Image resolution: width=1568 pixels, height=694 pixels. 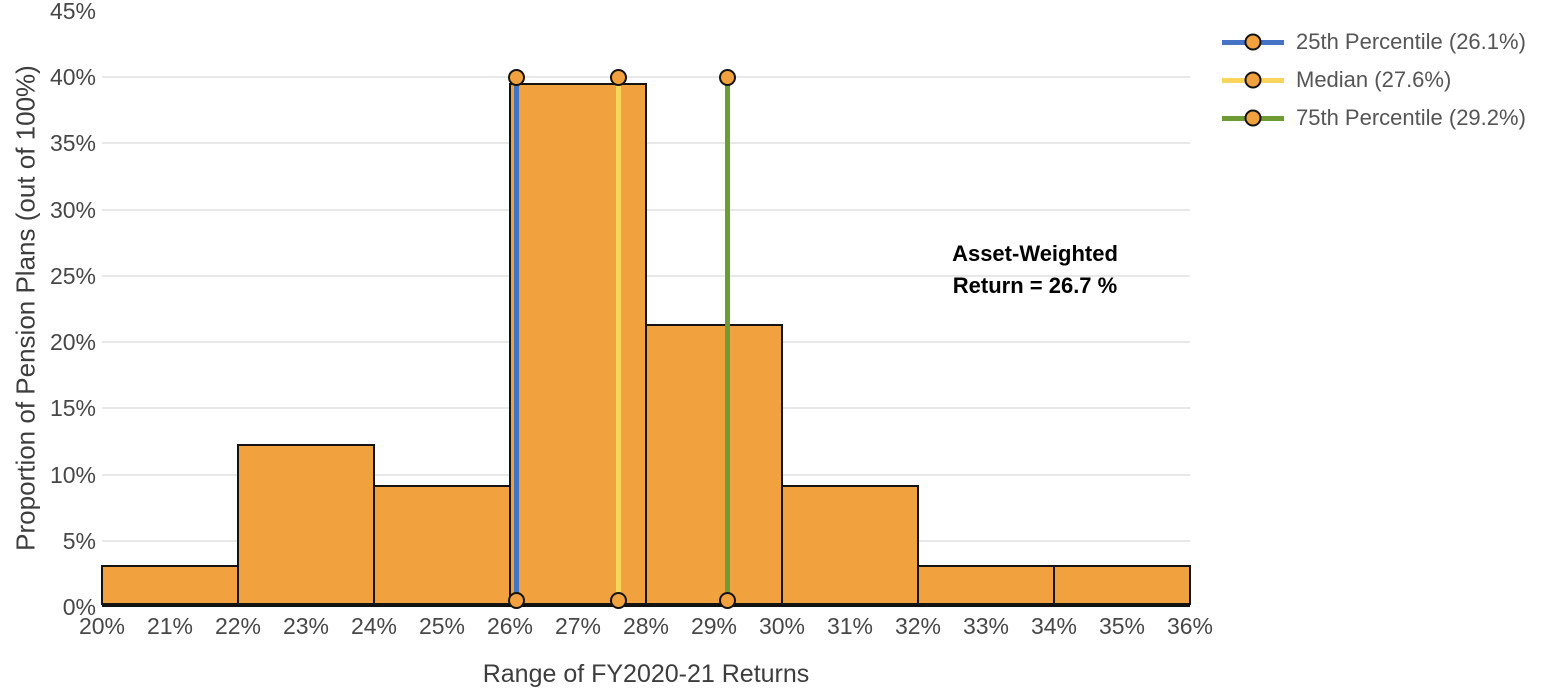 I want to click on 25th-percentile-bottom-marker, so click(x=517, y=600).